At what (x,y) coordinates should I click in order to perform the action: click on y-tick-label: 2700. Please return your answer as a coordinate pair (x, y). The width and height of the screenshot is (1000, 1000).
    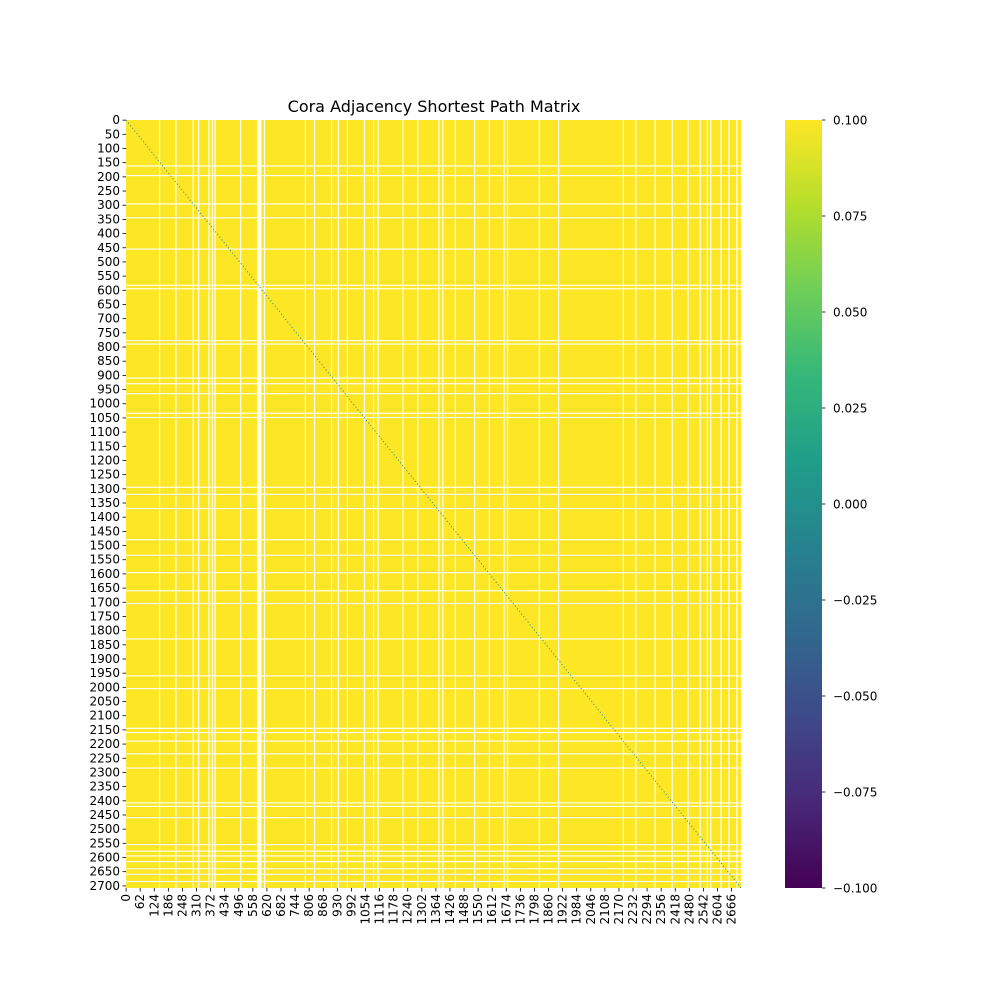
    Looking at the image, I should click on (104, 886).